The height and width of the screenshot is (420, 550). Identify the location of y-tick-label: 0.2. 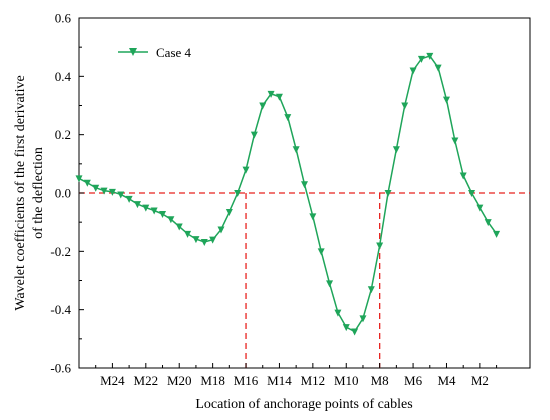
(63, 134).